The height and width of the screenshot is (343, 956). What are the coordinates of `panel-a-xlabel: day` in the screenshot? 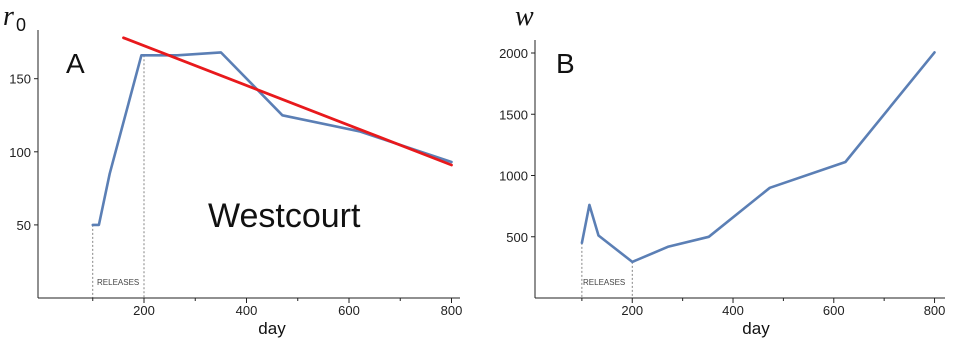 It's located at (272, 328).